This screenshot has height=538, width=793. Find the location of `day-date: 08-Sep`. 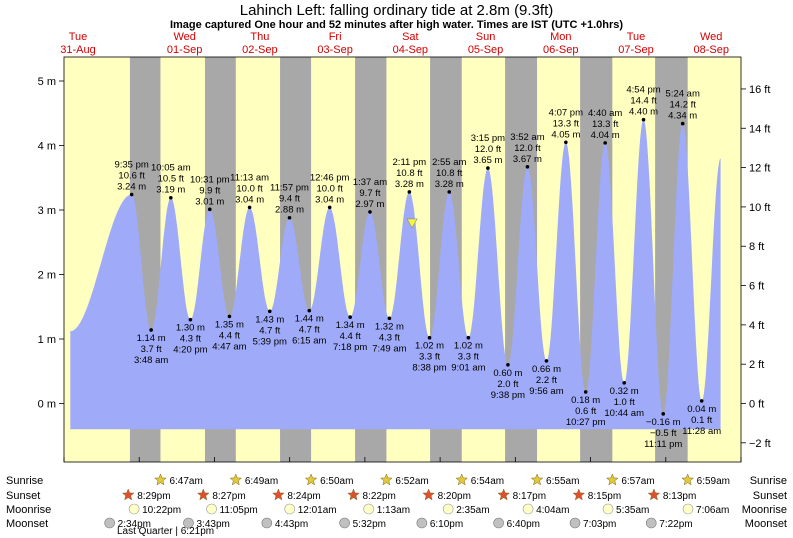

day-date: 08-Sep is located at coordinates (710, 50).